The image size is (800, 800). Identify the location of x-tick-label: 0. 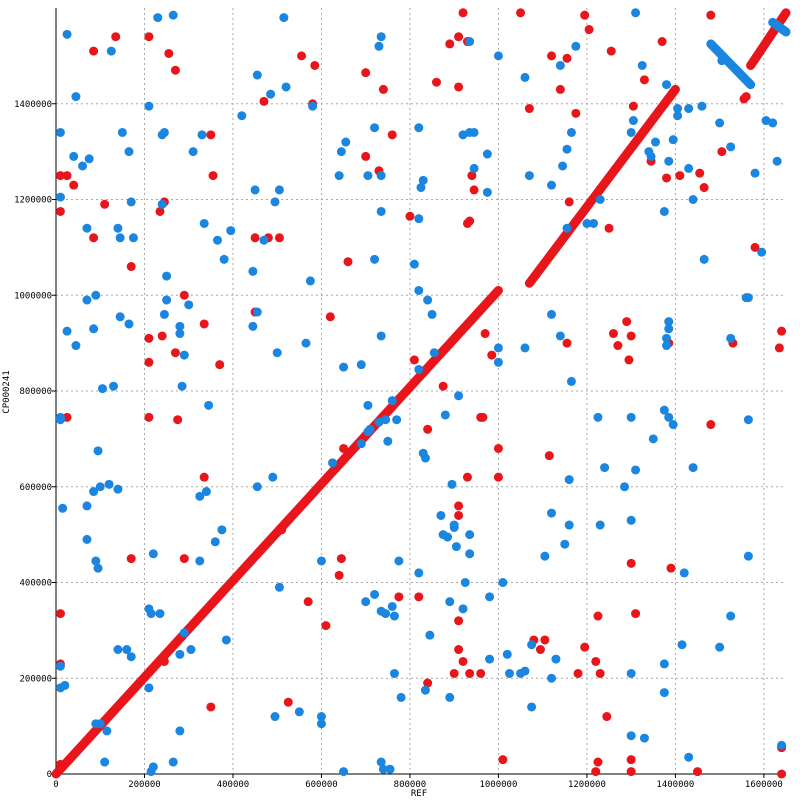
(55, 785).